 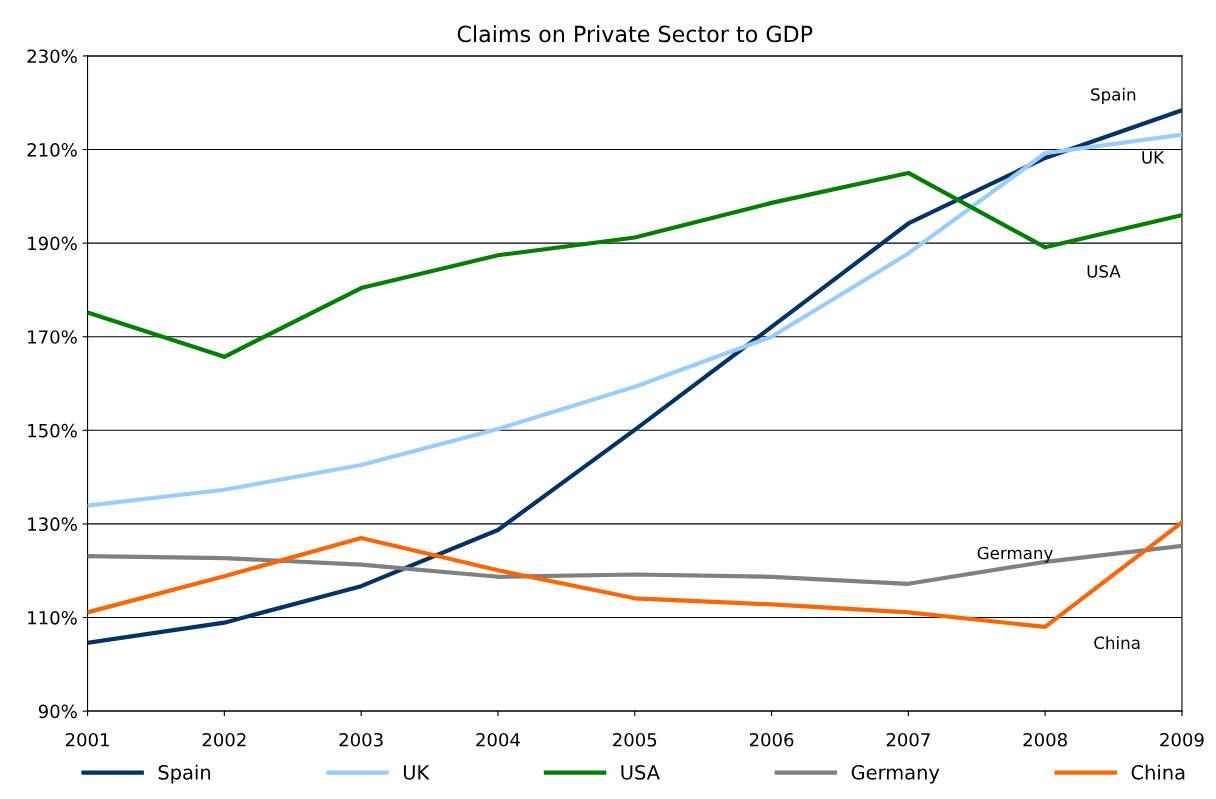 I want to click on y-tick-label: 230%, so click(x=52, y=56).